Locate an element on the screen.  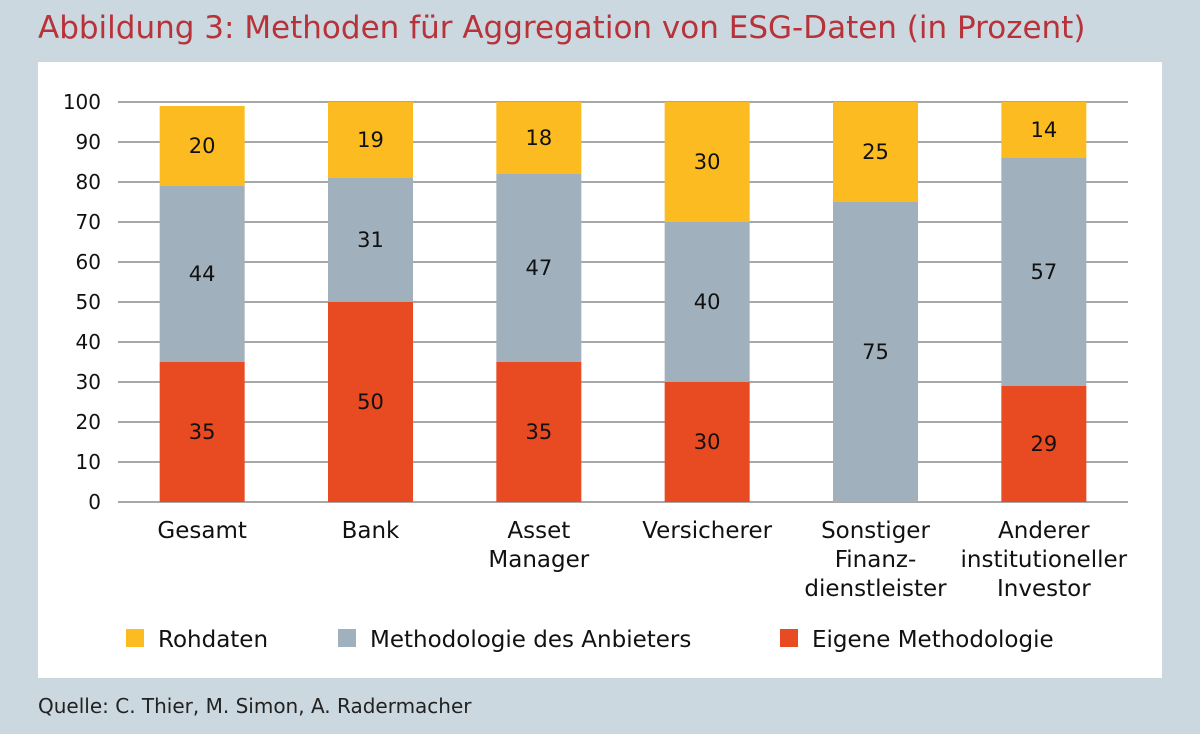
data-label: 47 is located at coordinates (538, 268).